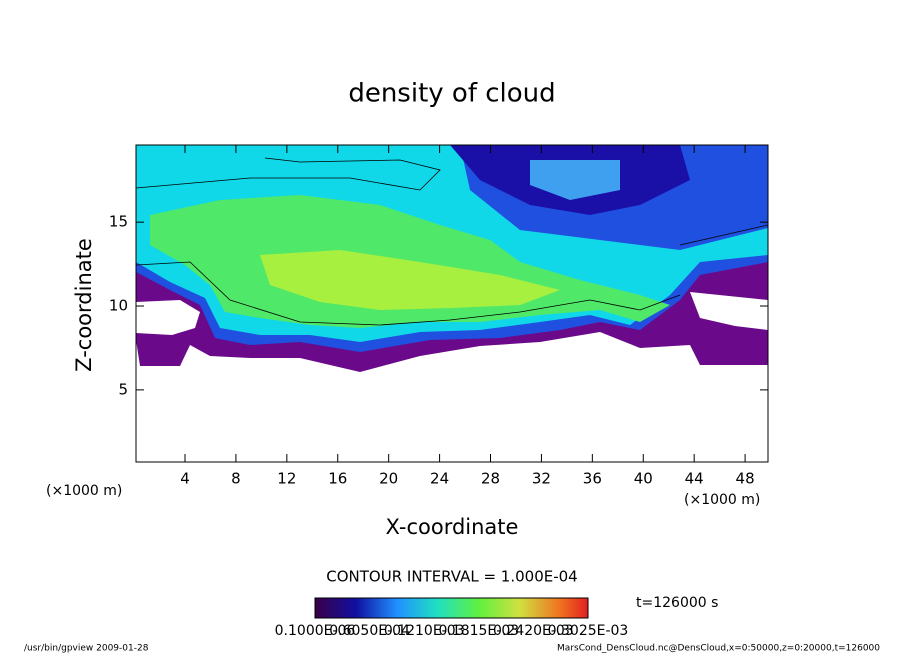  What do you see at coordinates (451, 577) in the screenshot?
I see `contour-interval: CONTOUR INTERVAL = 1.000E-04` at bounding box center [451, 577].